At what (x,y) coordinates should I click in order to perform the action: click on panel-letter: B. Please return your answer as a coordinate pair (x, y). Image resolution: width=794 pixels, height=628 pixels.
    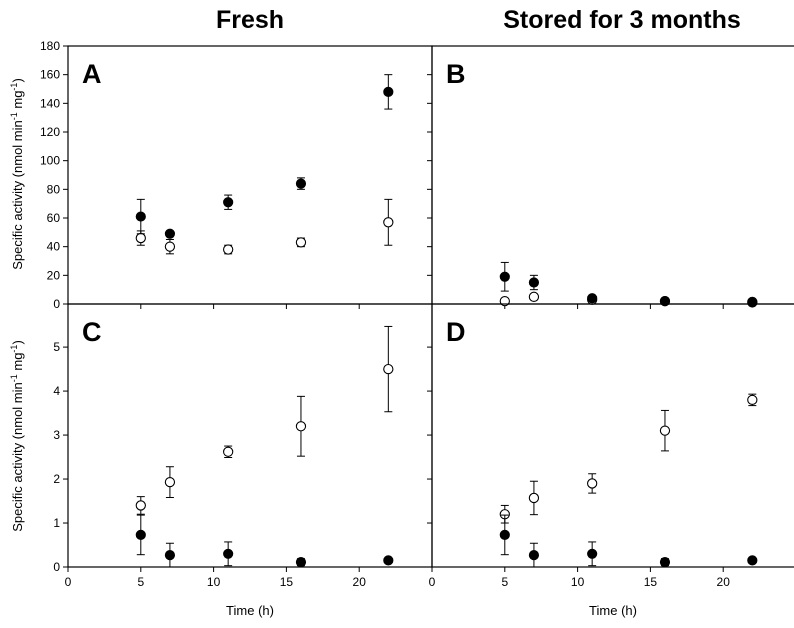
    Looking at the image, I should click on (456, 74).